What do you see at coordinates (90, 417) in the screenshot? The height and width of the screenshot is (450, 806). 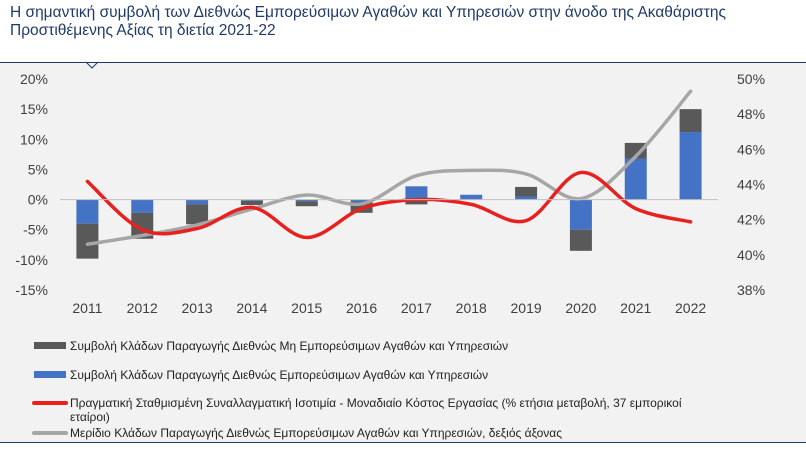 I see `legend-label-reer-line2: εταίροι)` at bounding box center [90, 417].